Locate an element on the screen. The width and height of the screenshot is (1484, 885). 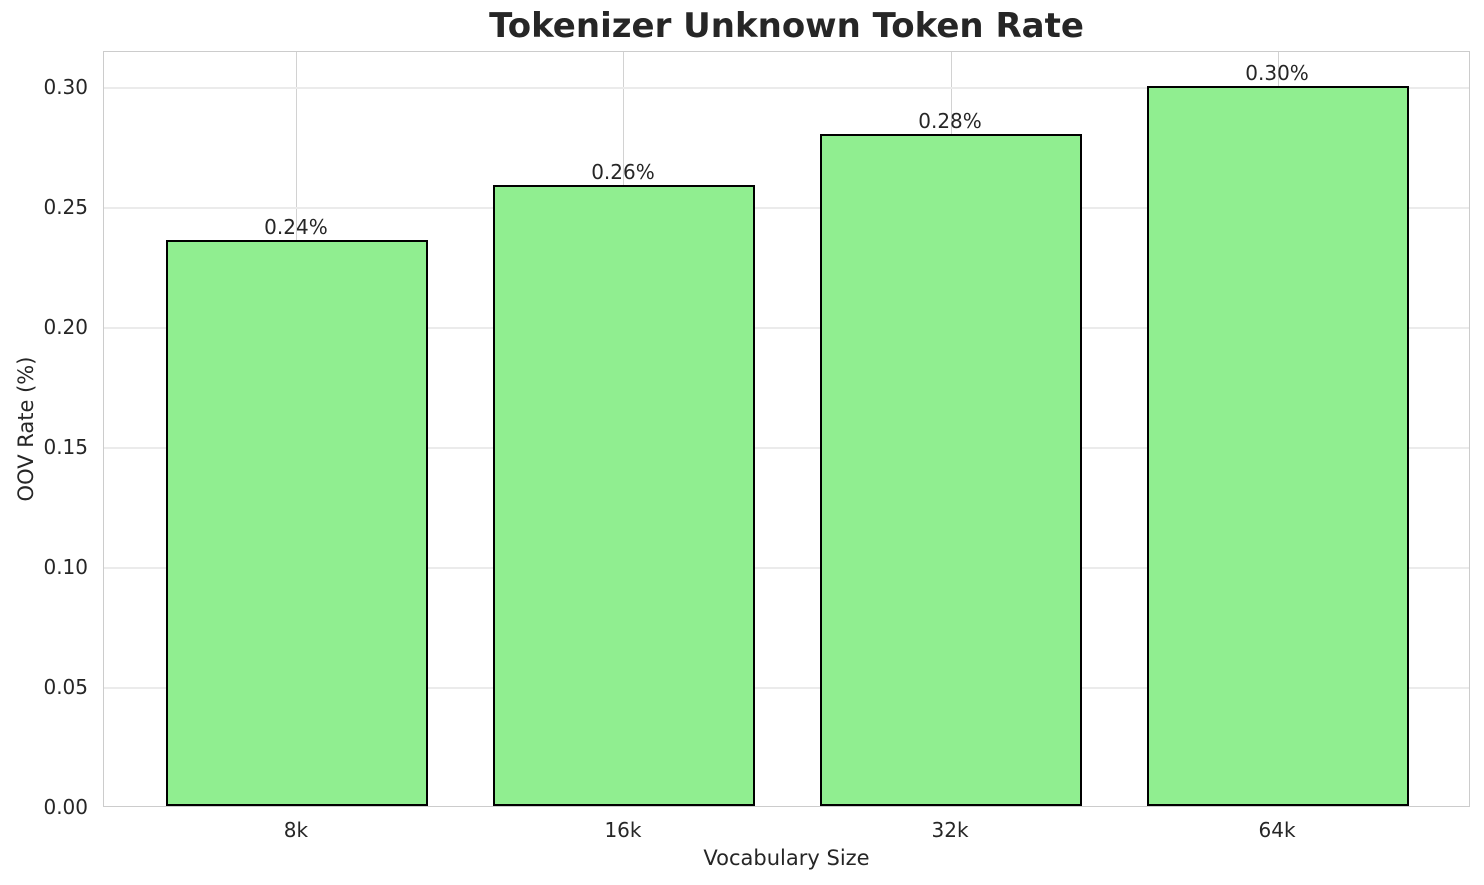
x-tick-label: 64k is located at coordinates (1277, 830).